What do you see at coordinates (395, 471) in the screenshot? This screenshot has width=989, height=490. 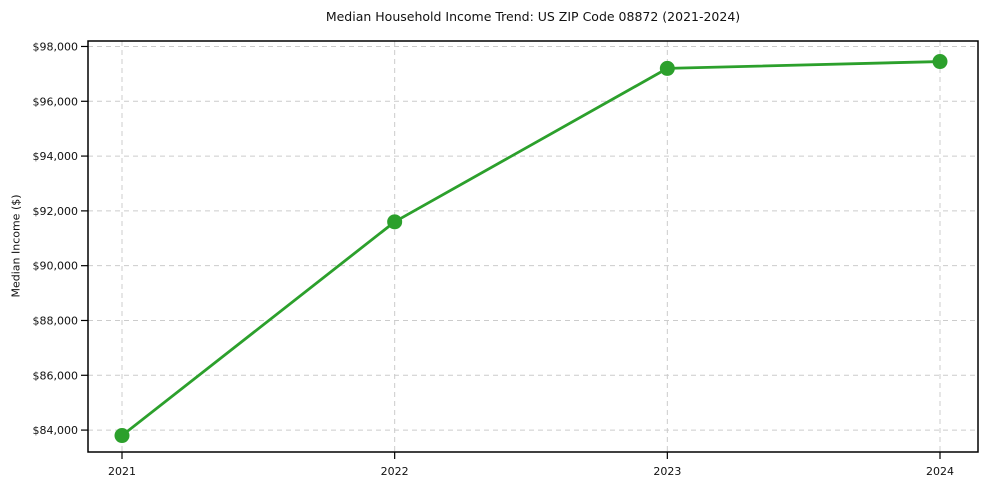 I see `x-tick-label: 2022` at bounding box center [395, 471].